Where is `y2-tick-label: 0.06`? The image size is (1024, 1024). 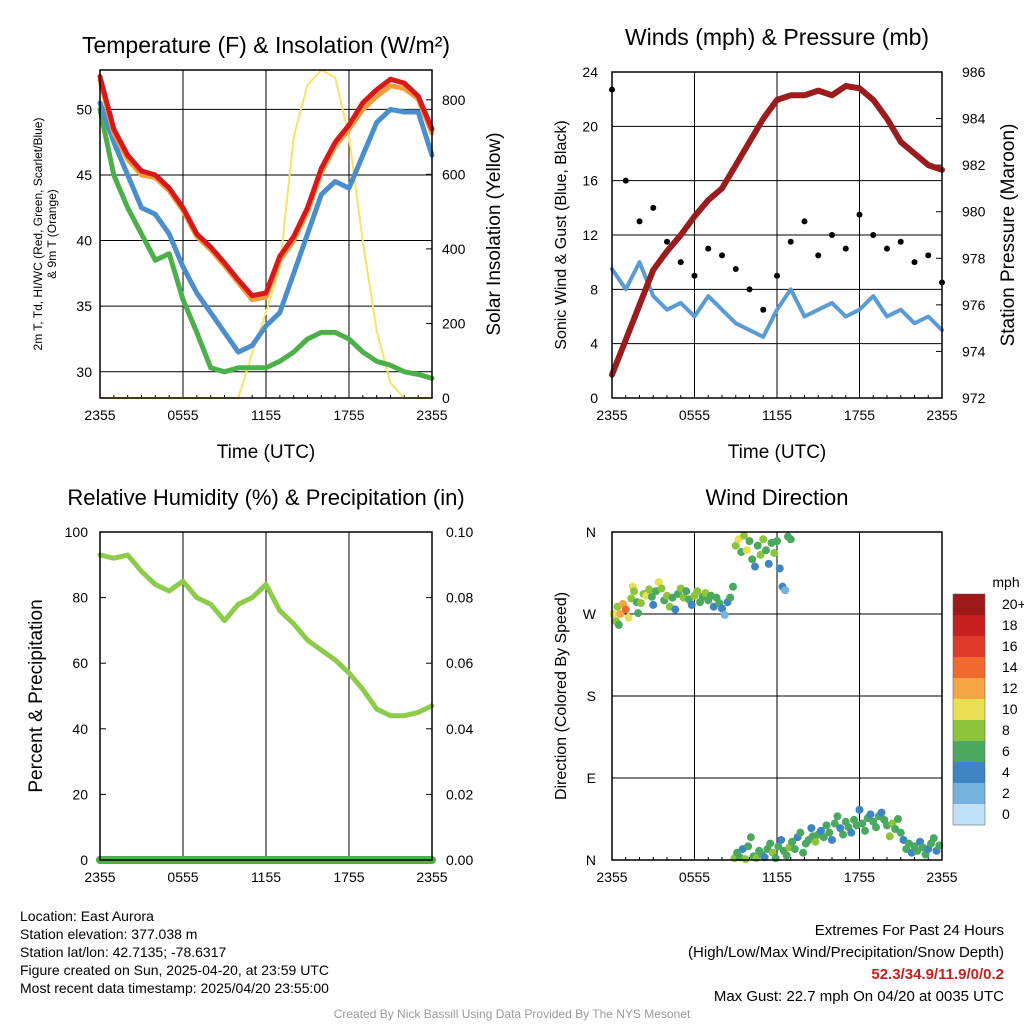
y2-tick-label: 0.06 is located at coordinates (459, 663).